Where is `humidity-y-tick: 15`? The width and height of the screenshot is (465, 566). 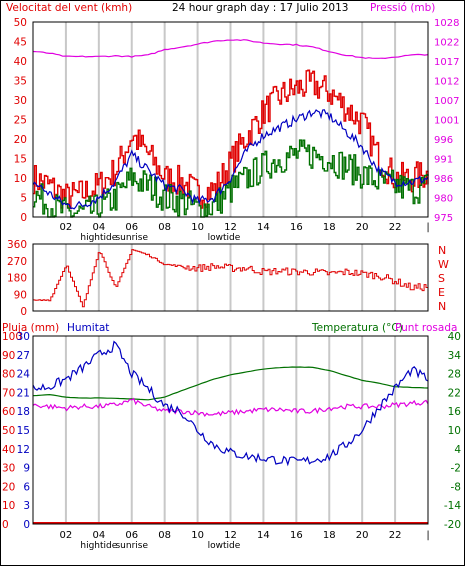 humidity-y-tick: 15 is located at coordinates (23, 431).